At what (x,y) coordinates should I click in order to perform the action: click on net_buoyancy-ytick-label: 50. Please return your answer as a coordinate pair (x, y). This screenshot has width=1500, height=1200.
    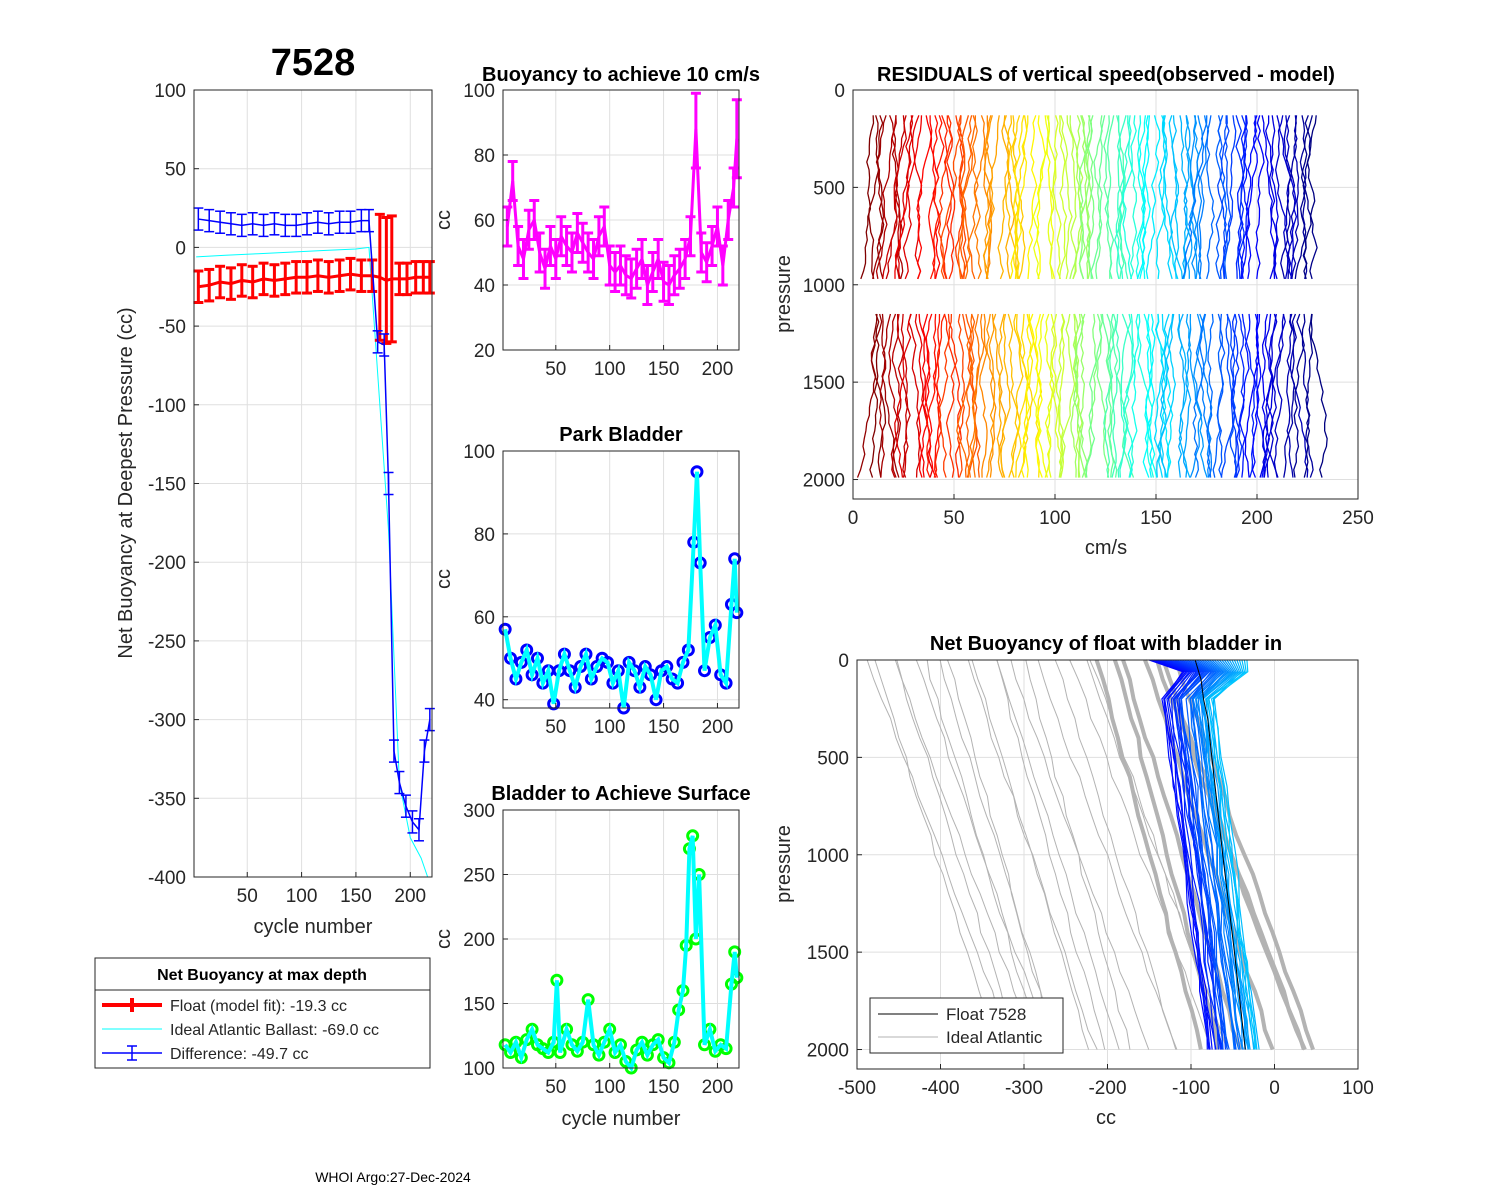
    Looking at the image, I should click on (175, 170).